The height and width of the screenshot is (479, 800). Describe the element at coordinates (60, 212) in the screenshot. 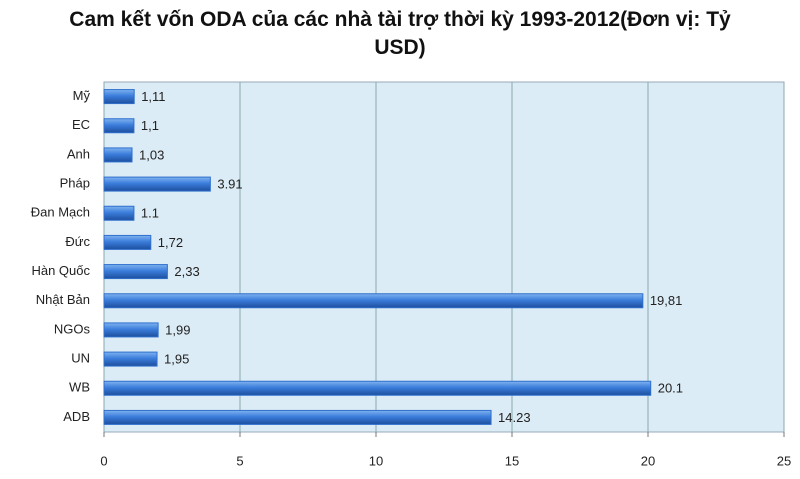

I see `y-tick-label: Đan Mạch` at that location.